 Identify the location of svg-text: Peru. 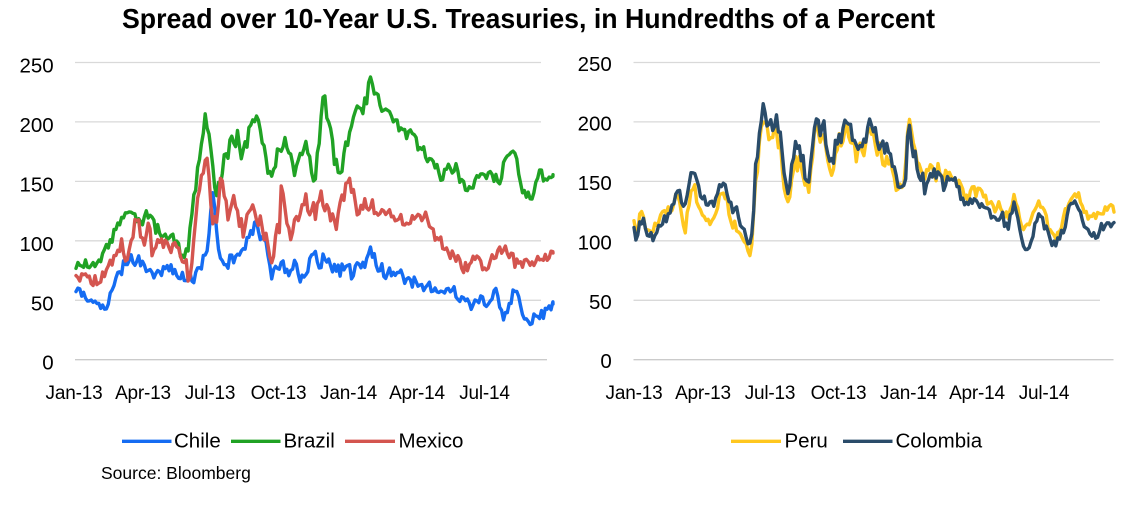
(806, 441).